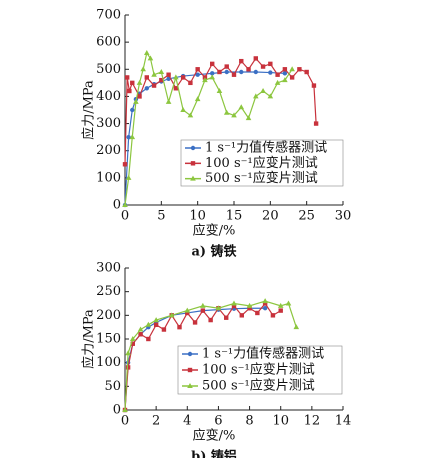  I want to click on chart-title: a) 铸铁, so click(213, 252).